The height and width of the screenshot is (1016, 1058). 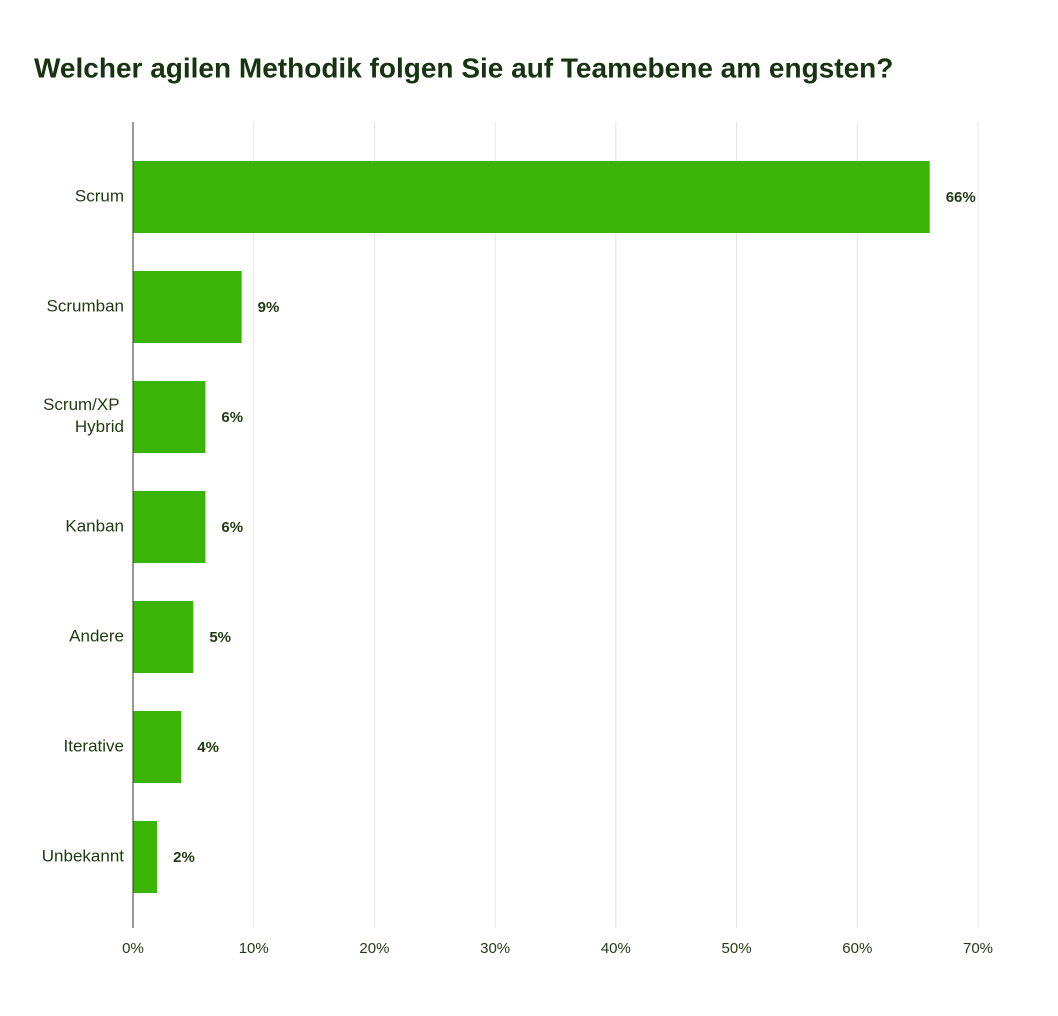 I want to click on x-tick-label: 30%, so click(x=495, y=948).